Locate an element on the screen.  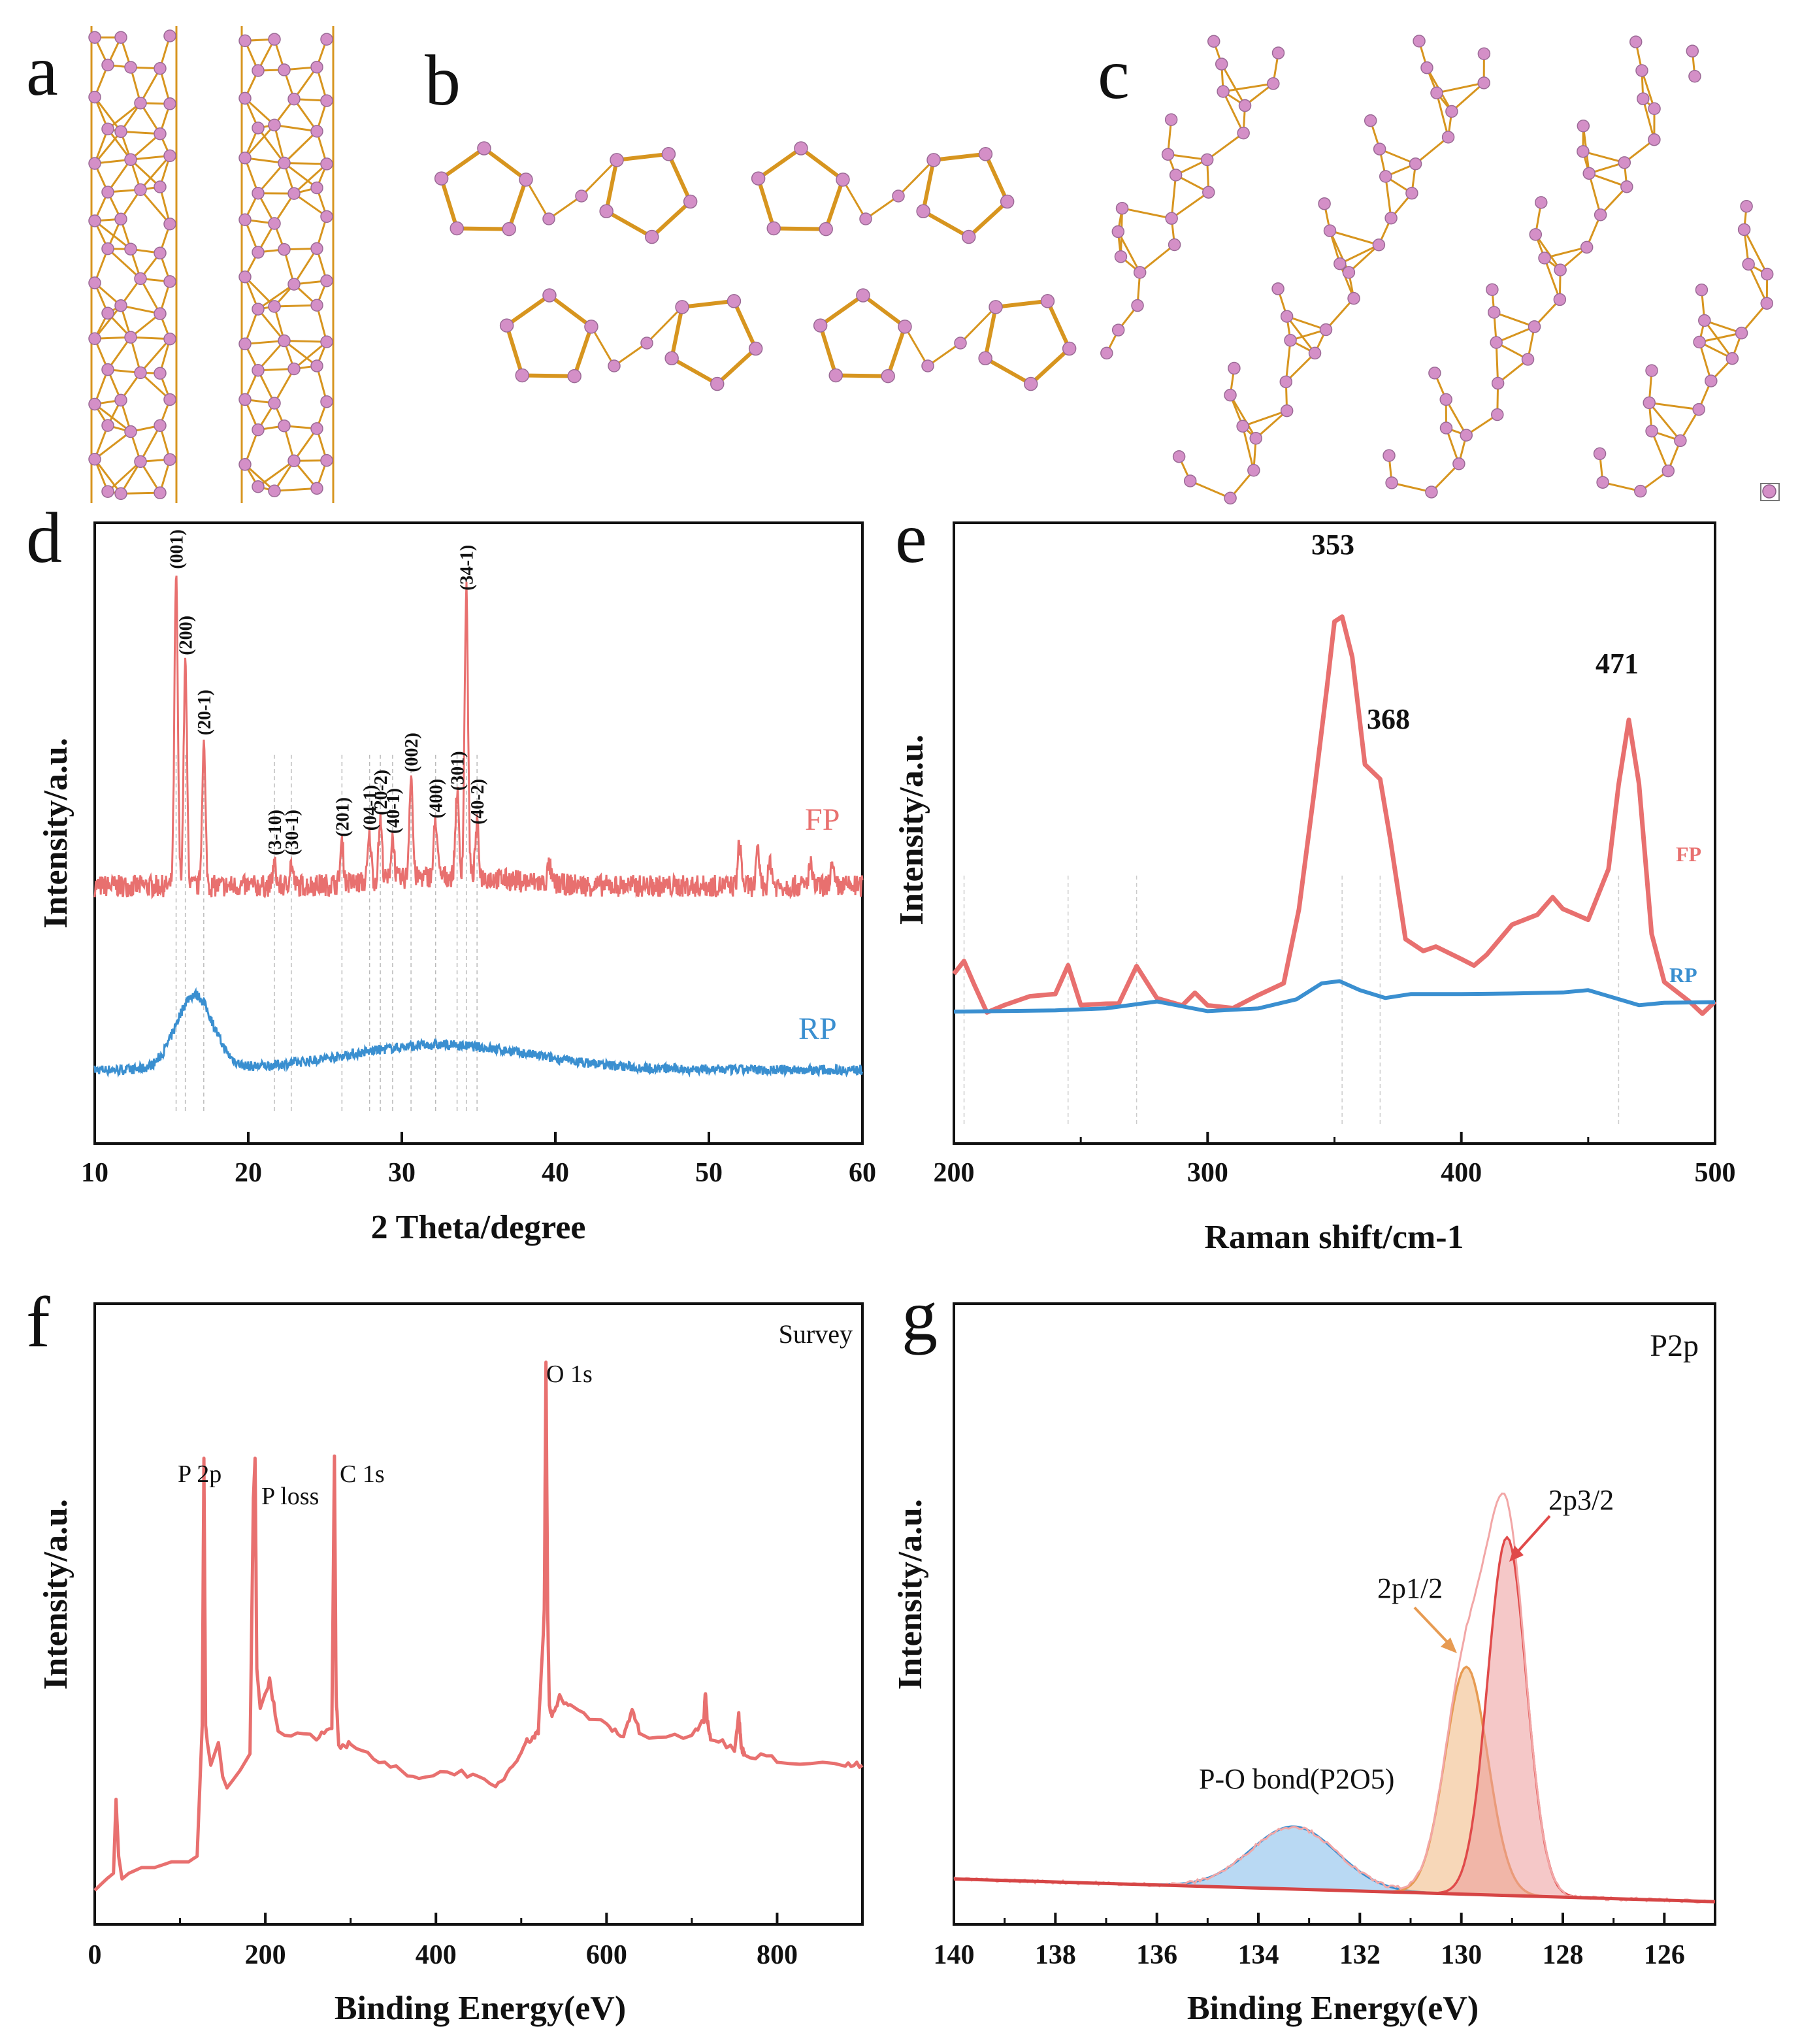
x-tick-label: 136 is located at coordinates (1156, 1955).